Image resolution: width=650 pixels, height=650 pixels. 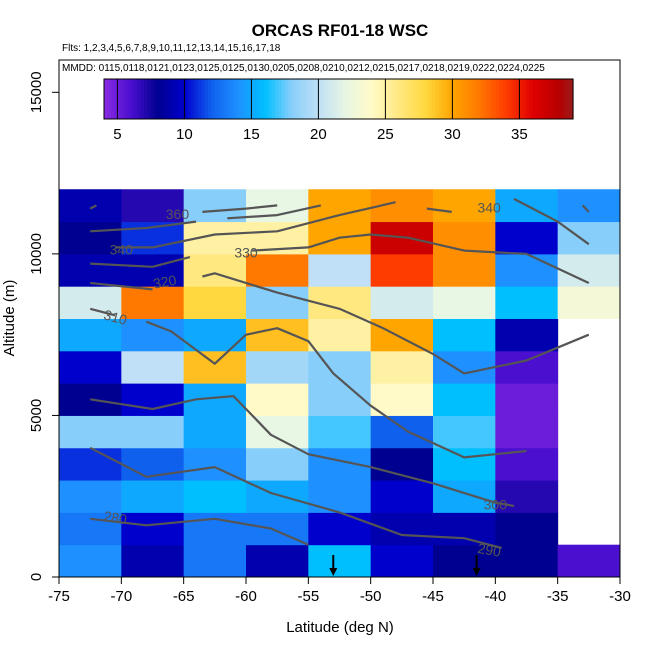 What do you see at coordinates (519, 134) in the screenshot?
I see `colorbar-tick-label: 35` at bounding box center [519, 134].